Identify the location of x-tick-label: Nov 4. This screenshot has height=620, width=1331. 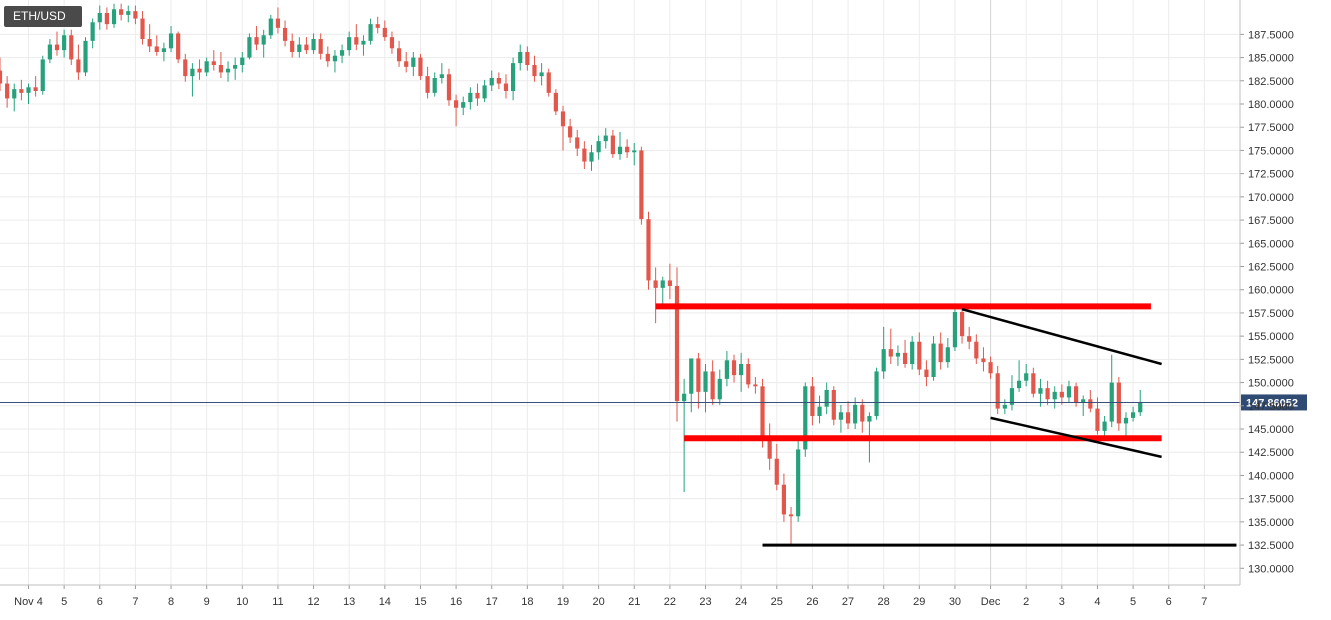
(28, 602).